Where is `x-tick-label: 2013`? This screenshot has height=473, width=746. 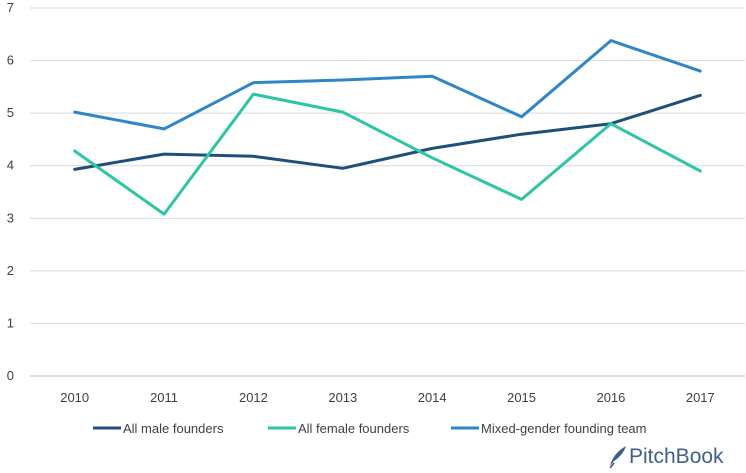 x-tick-label: 2013 is located at coordinates (342, 397).